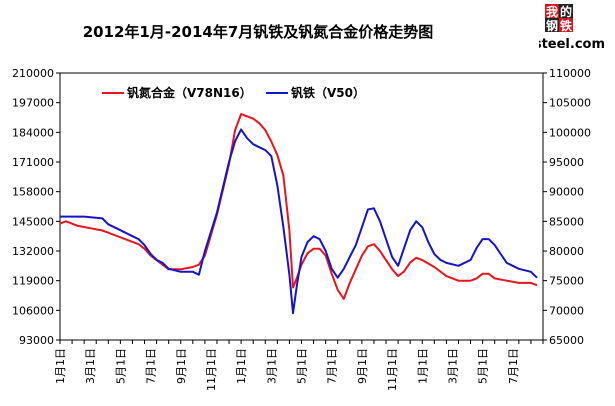  I want to click on logo-char-1: 我, so click(552, 11).